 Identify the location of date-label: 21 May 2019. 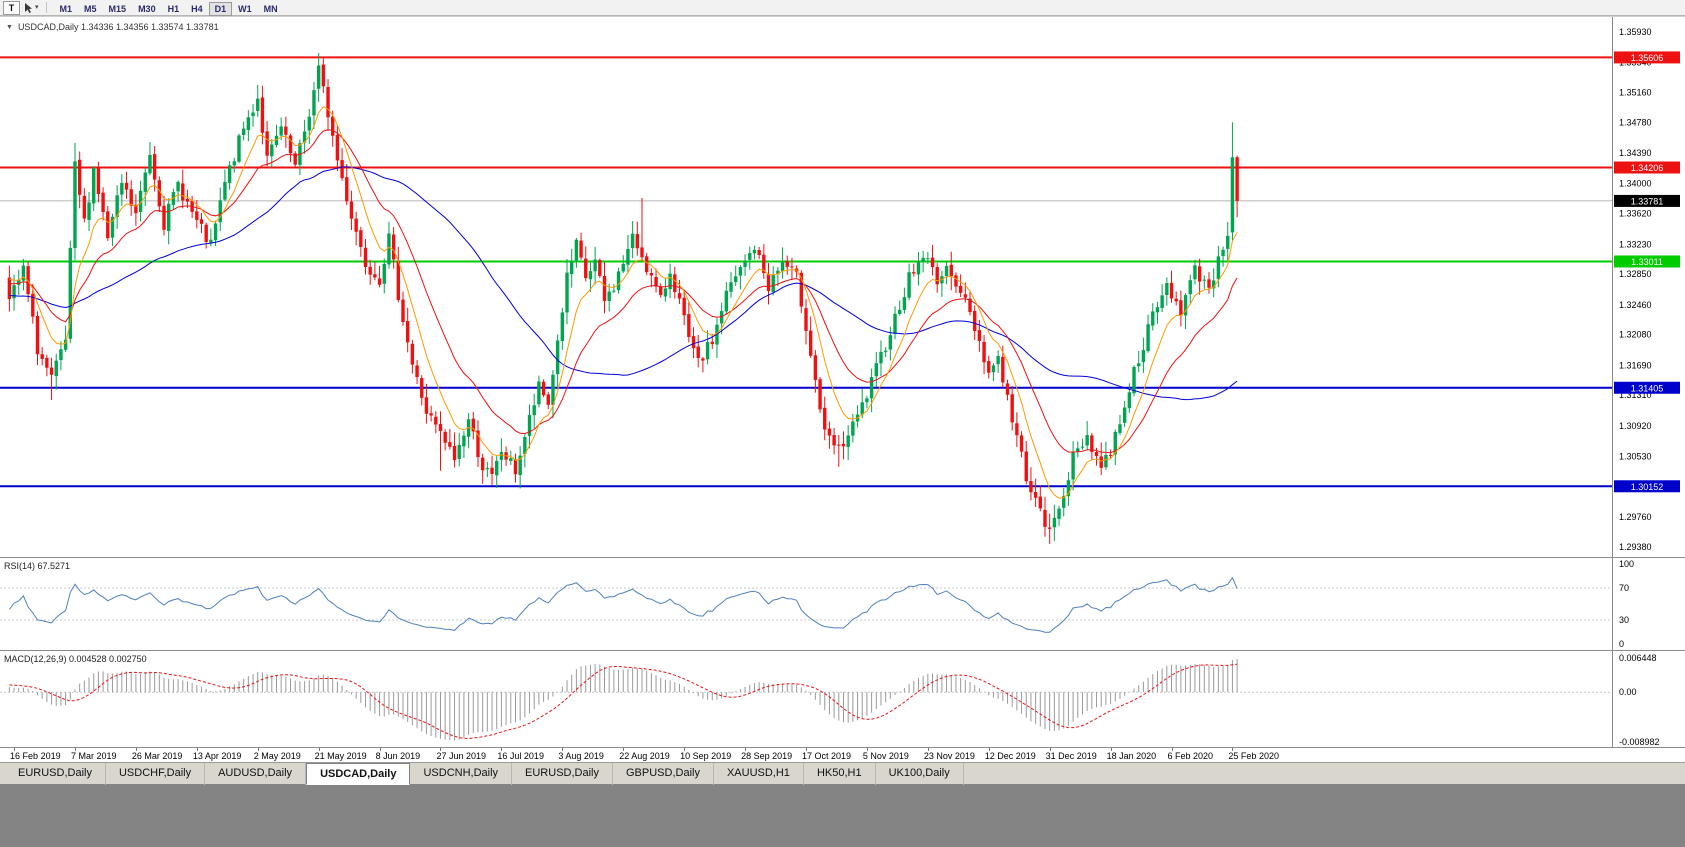
(340, 756).